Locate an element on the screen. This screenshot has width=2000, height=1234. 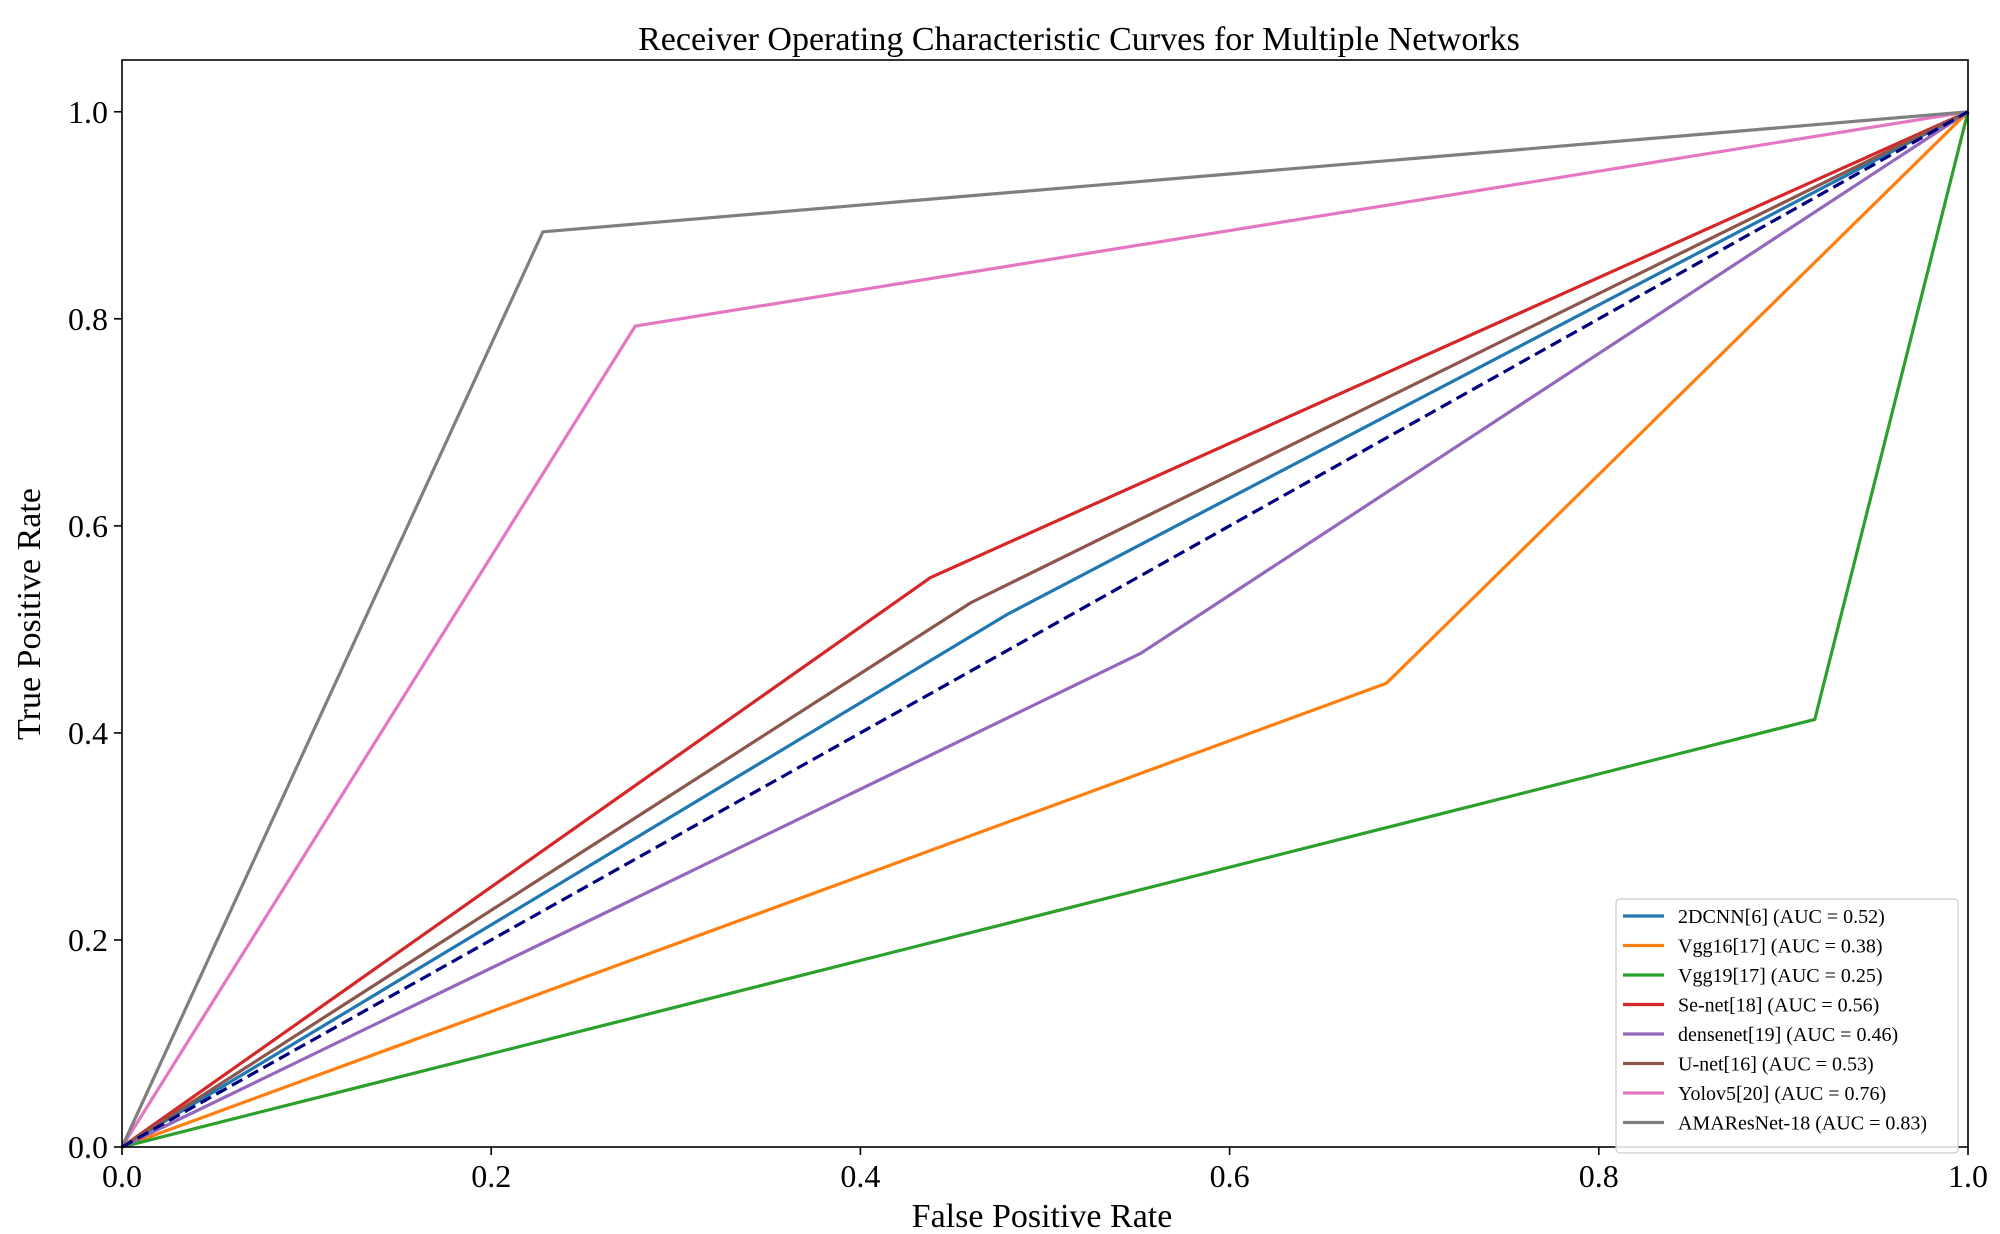
legend-entry: 2DCNN[6] (AUC = 0.52) is located at coordinates (1781, 917).